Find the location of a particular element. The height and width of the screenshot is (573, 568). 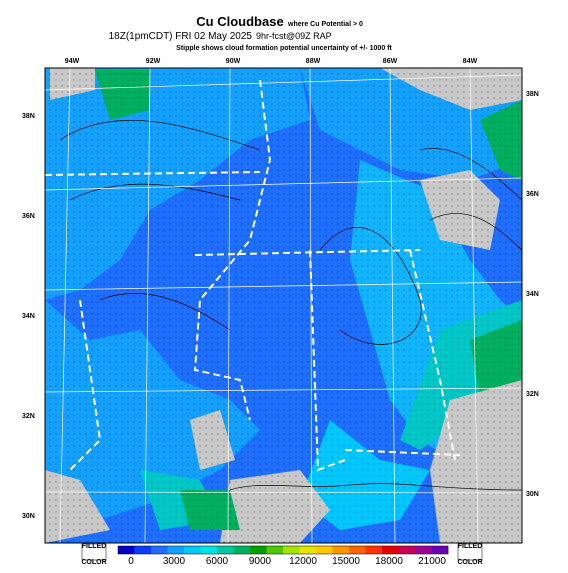

lon-label: 84W is located at coordinates (470, 61).